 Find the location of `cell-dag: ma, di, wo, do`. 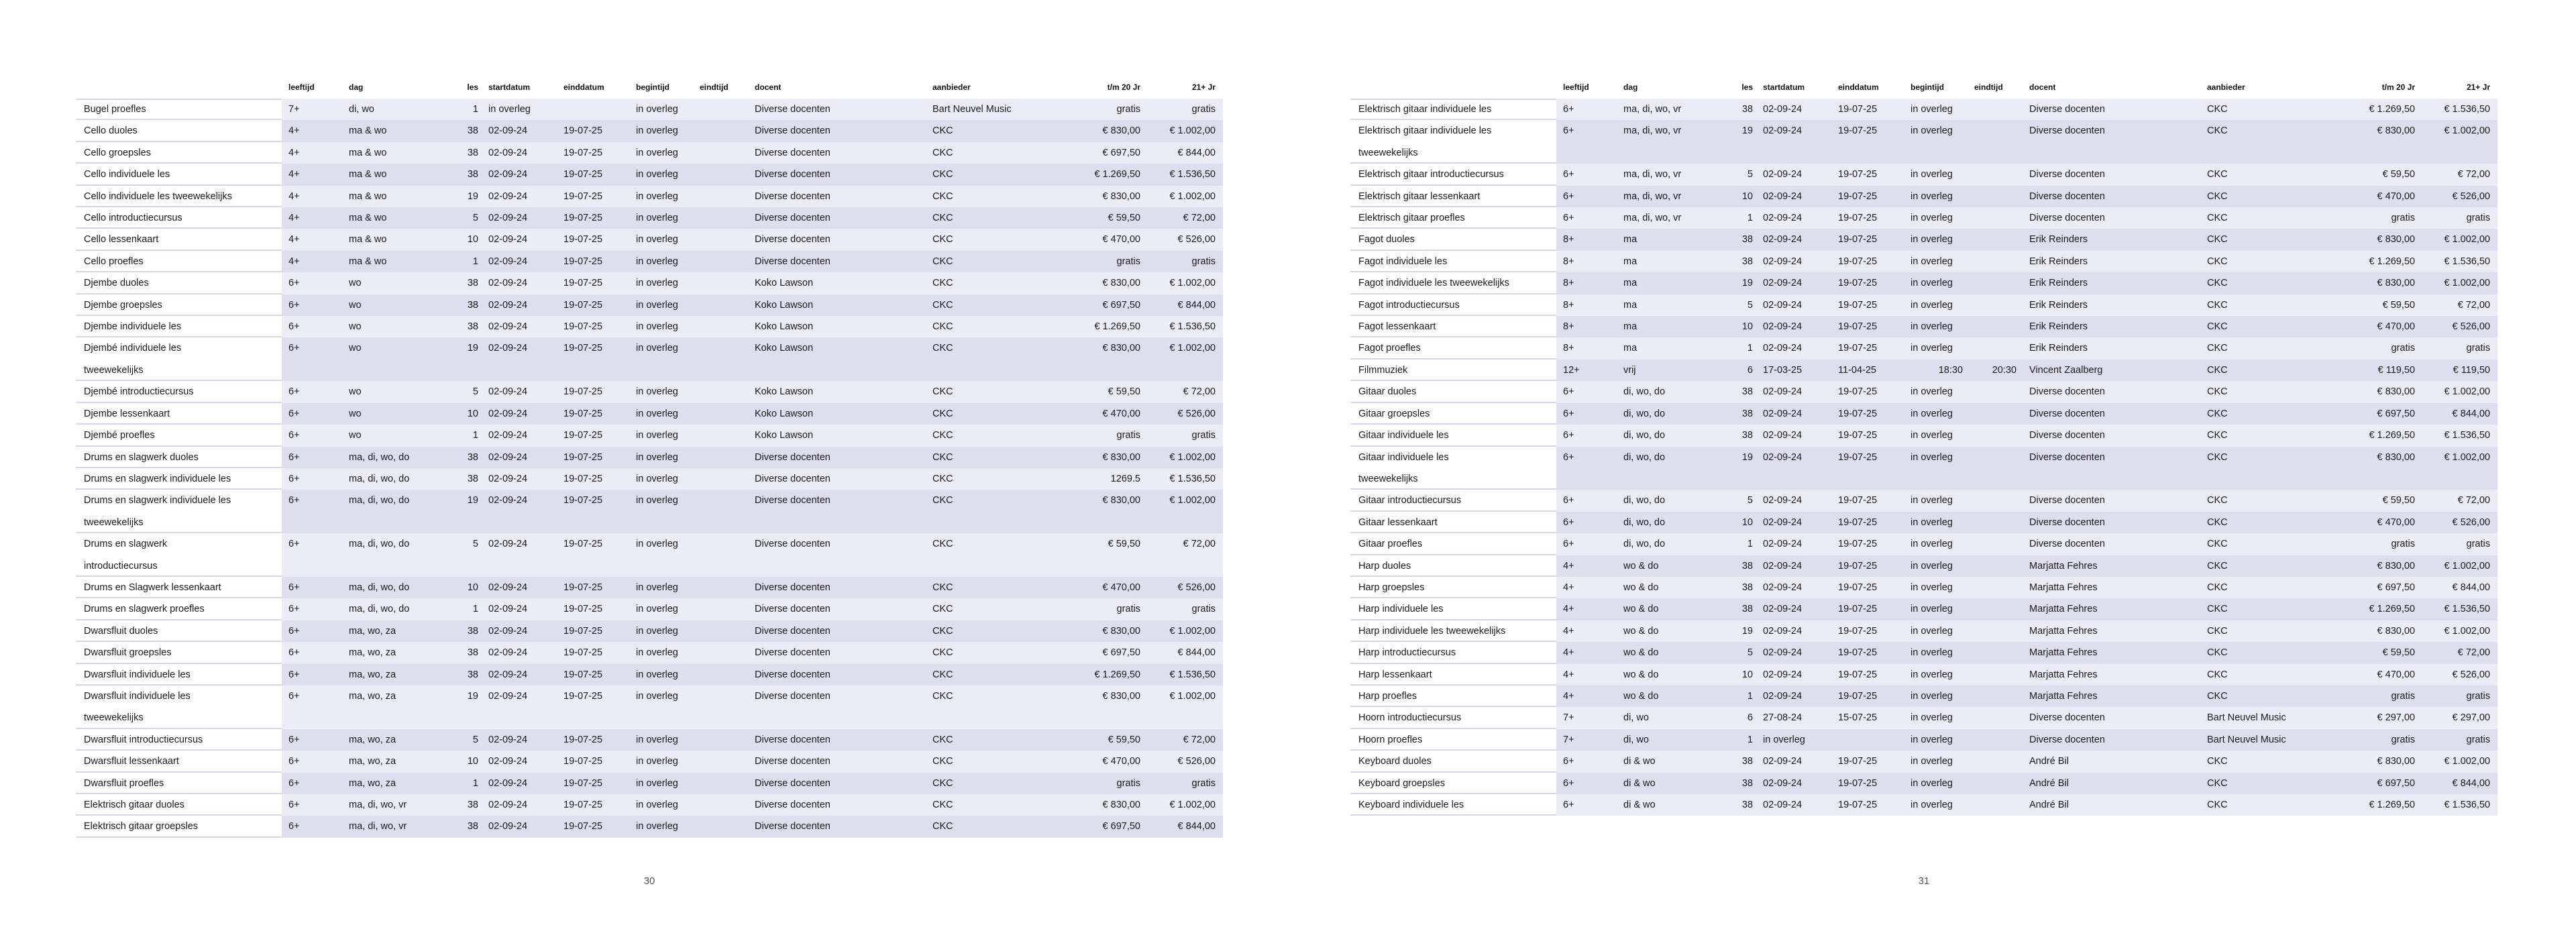

cell-dag: ma, di, wo, do is located at coordinates (401, 457).